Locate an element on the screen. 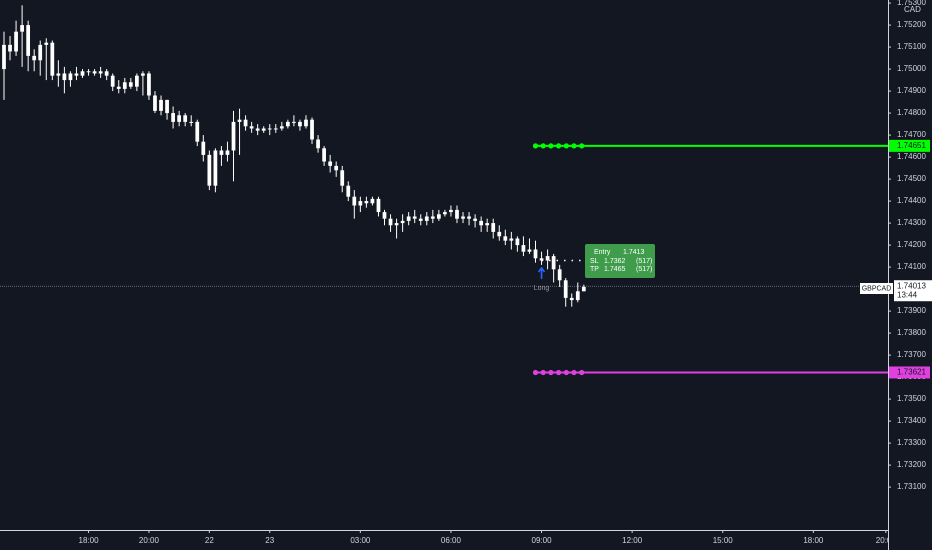 The image size is (932, 550). x-tick-label: 06:00 is located at coordinates (451, 540).